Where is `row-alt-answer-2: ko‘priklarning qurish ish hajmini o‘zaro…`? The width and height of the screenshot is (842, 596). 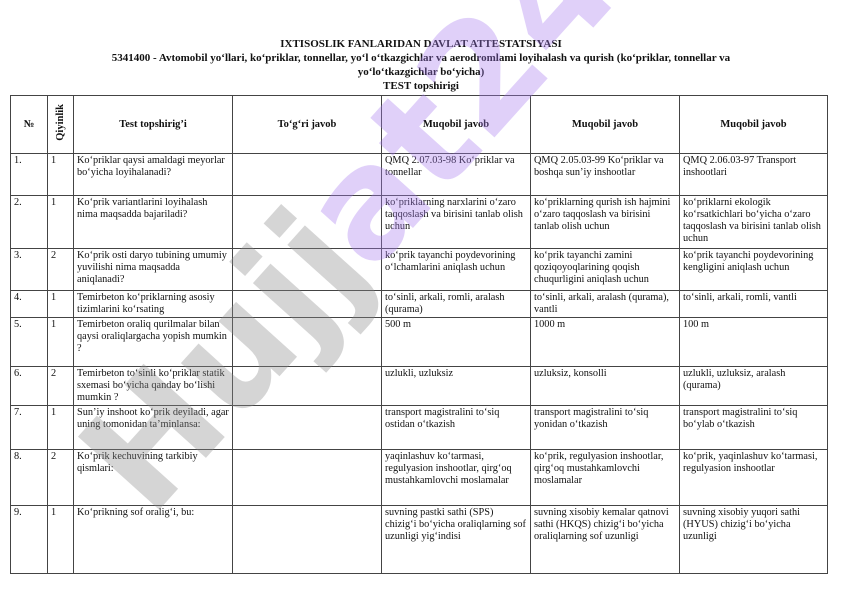 row-alt-answer-2: ko‘priklarning qurish ish hajmini o‘zaro… is located at coordinates (605, 222).